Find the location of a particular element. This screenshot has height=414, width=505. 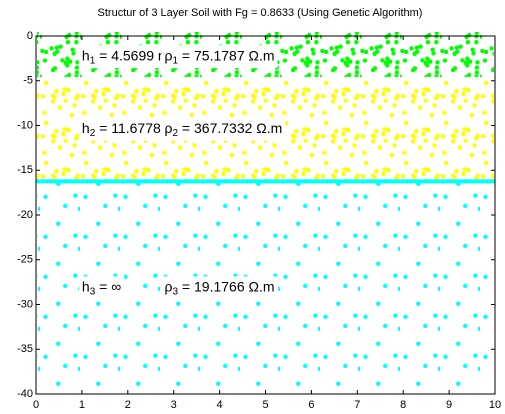

y-tick-label: 0 is located at coordinates (30, 36).